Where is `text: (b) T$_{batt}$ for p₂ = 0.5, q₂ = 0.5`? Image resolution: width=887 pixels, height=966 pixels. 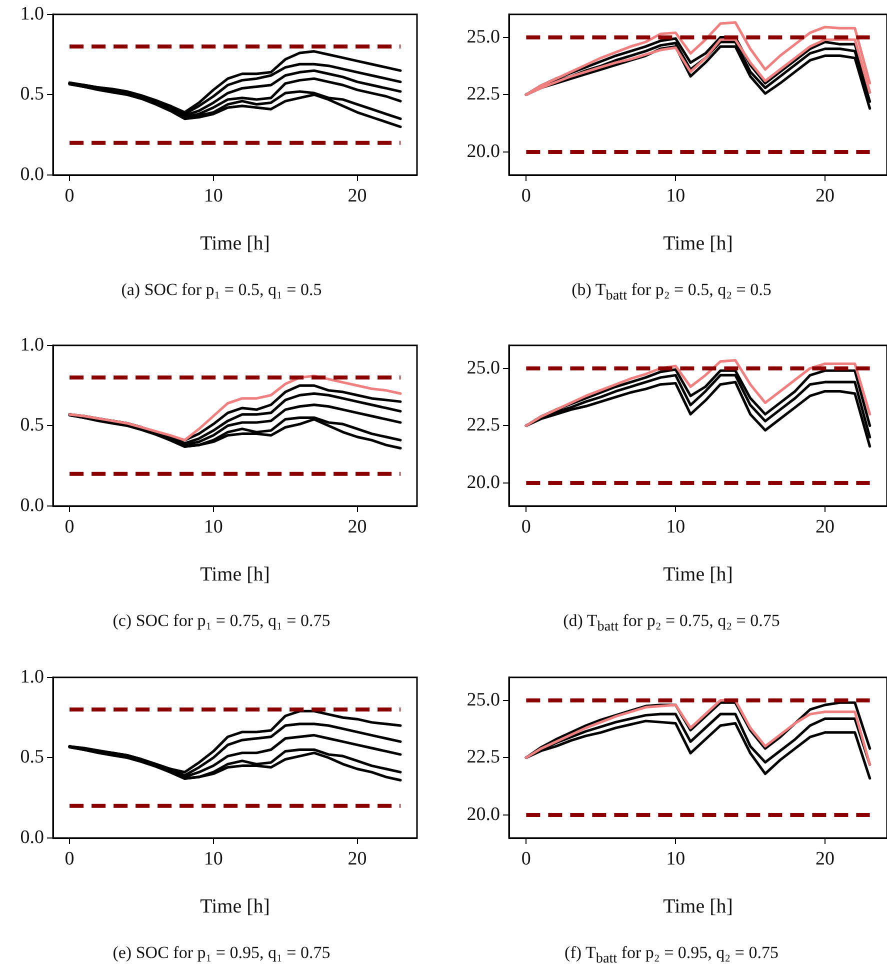
text: (b) T$_{batt}$ for p₂ = 0.5, q₂ = 0.5 is located at coordinates (671, 292).